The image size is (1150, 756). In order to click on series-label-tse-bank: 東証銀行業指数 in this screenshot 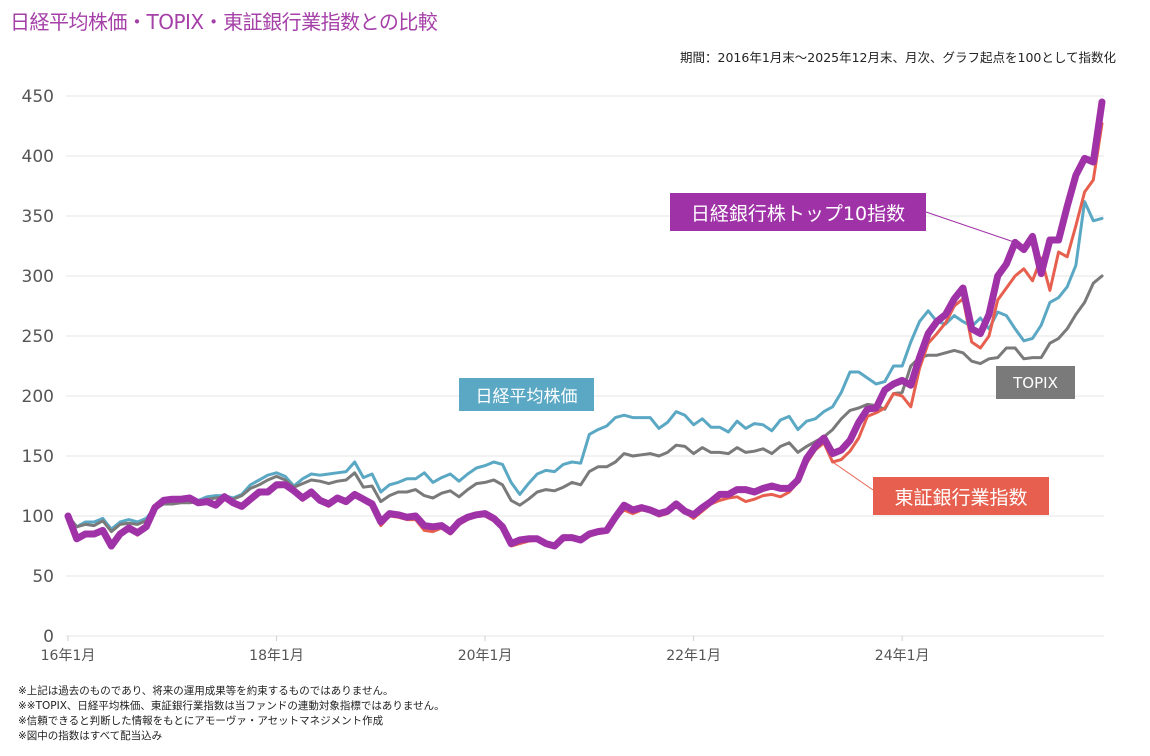, I will do `click(961, 496)`.